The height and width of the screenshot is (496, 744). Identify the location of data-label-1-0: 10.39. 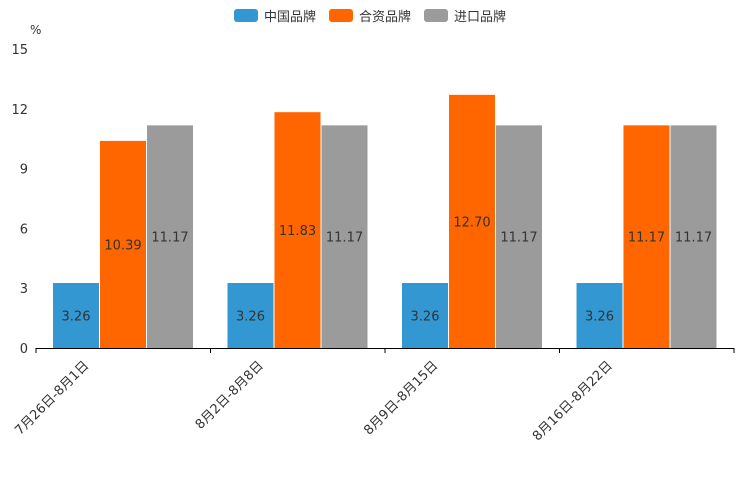
(122, 245).